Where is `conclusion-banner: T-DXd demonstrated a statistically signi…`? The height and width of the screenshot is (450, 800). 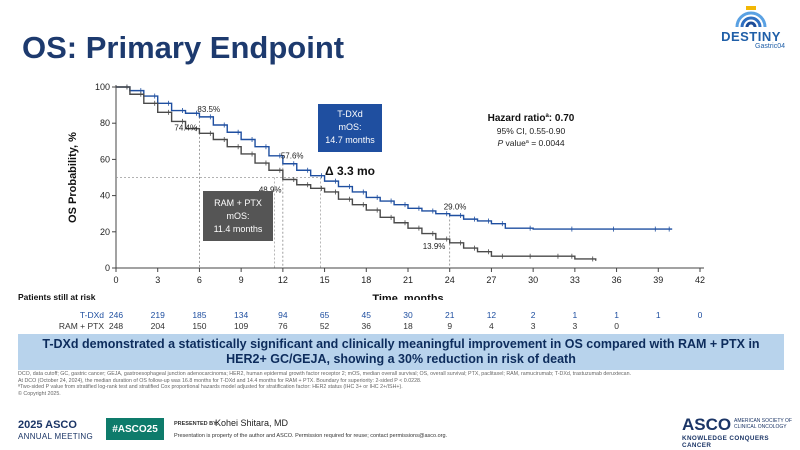
conclusion-banner: T-DXd demonstrated a statistically signi… is located at coordinates (401, 352).